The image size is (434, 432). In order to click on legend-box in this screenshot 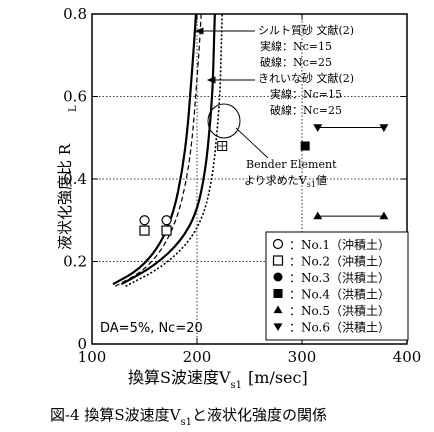, I will do `click(337, 286)`.